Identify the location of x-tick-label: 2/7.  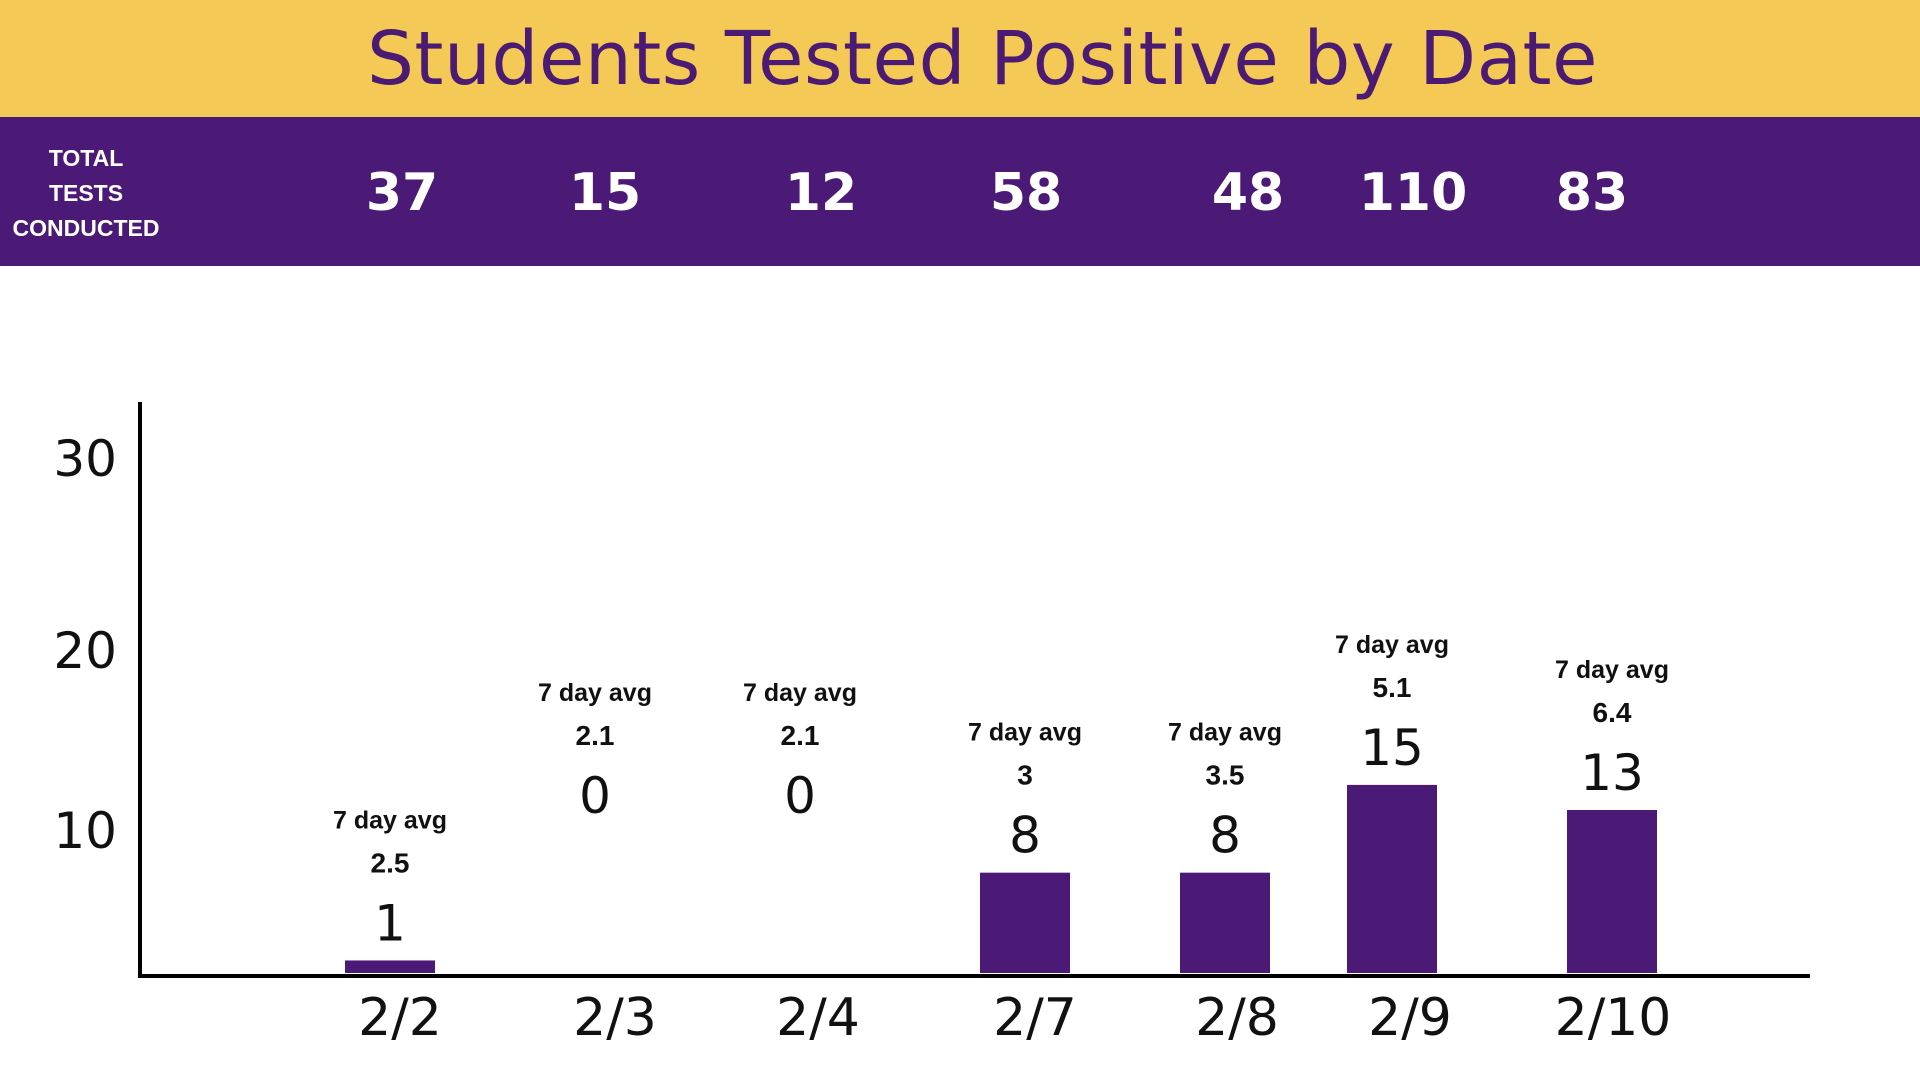
(1035, 1018).